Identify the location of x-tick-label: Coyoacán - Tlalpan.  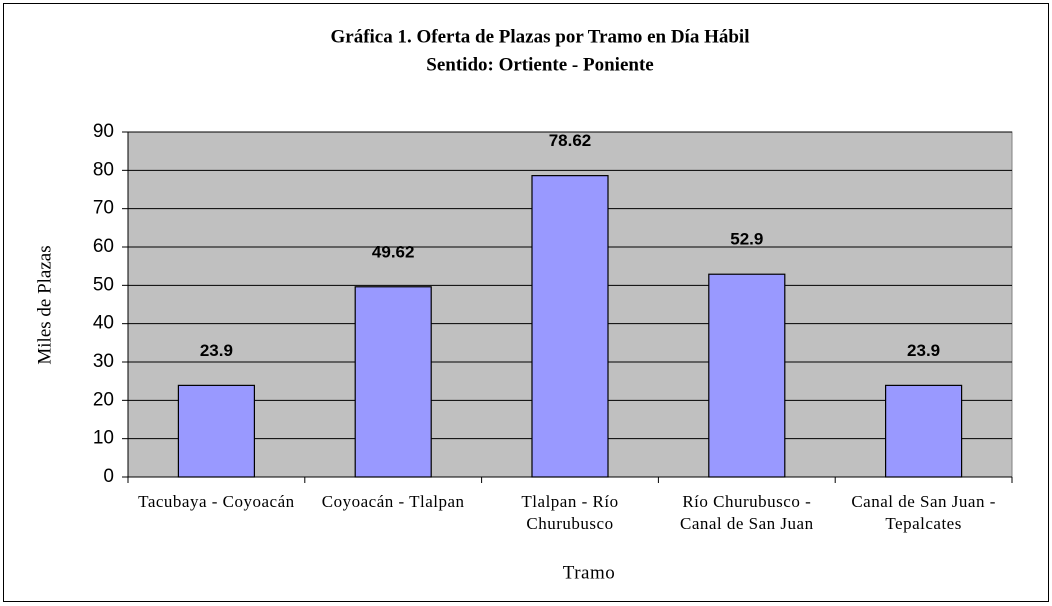
(393, 501).